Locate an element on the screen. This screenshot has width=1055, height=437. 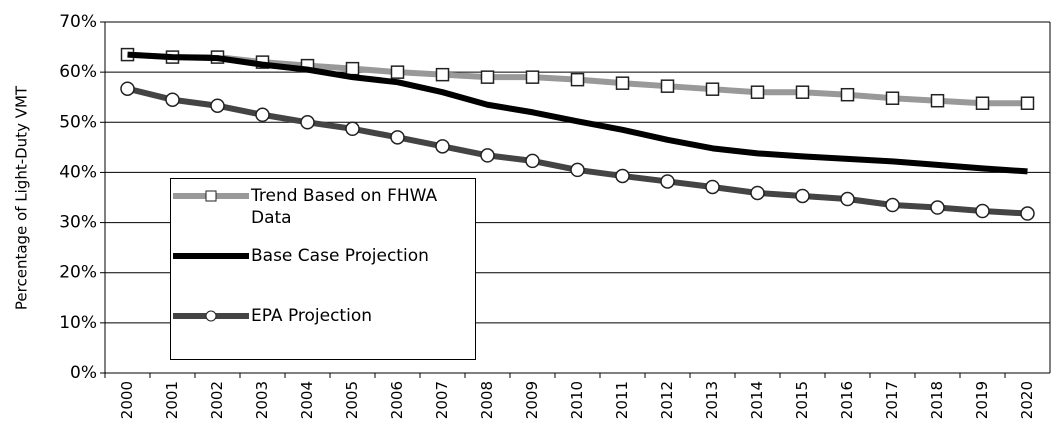
x-tick-label: 2010 is located at coordinates (577, 400).